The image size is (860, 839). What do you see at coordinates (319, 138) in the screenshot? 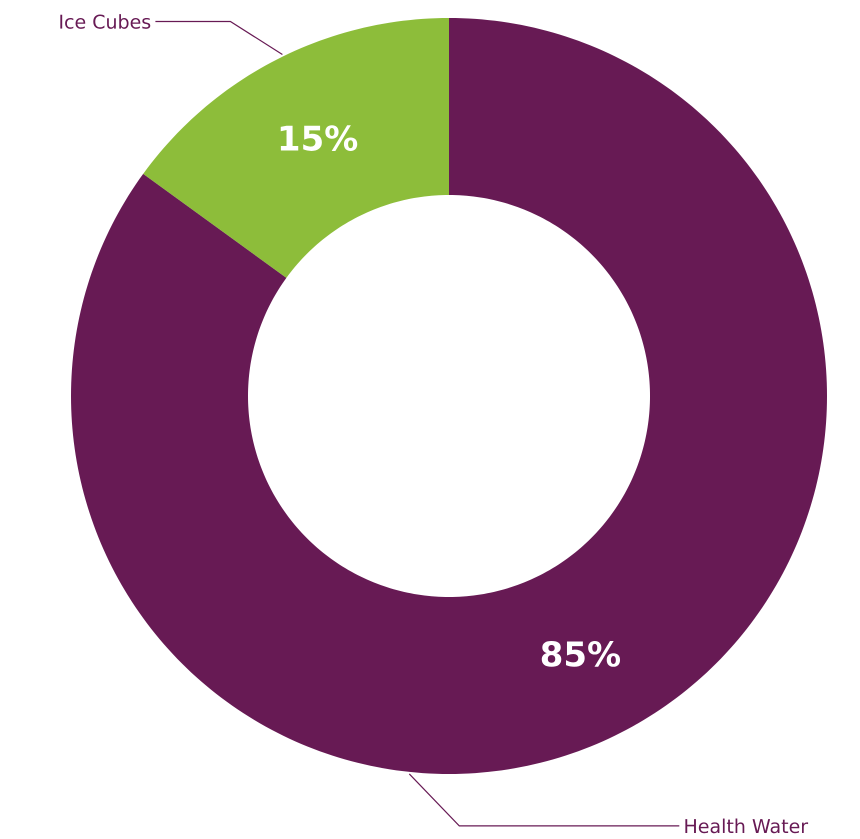
I see `data-label: 15%` at bounding box center [319, 138].